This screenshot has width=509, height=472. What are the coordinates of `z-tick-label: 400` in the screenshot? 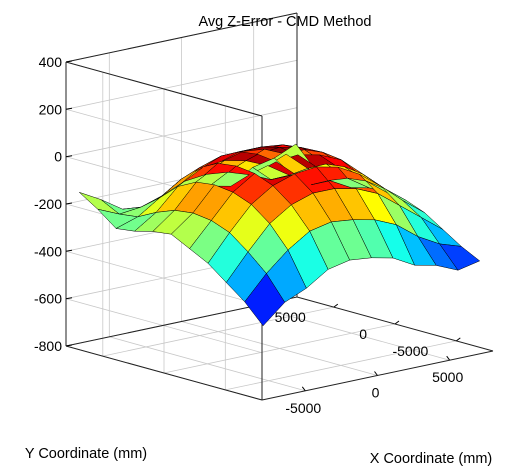 It's located at (51, 62).